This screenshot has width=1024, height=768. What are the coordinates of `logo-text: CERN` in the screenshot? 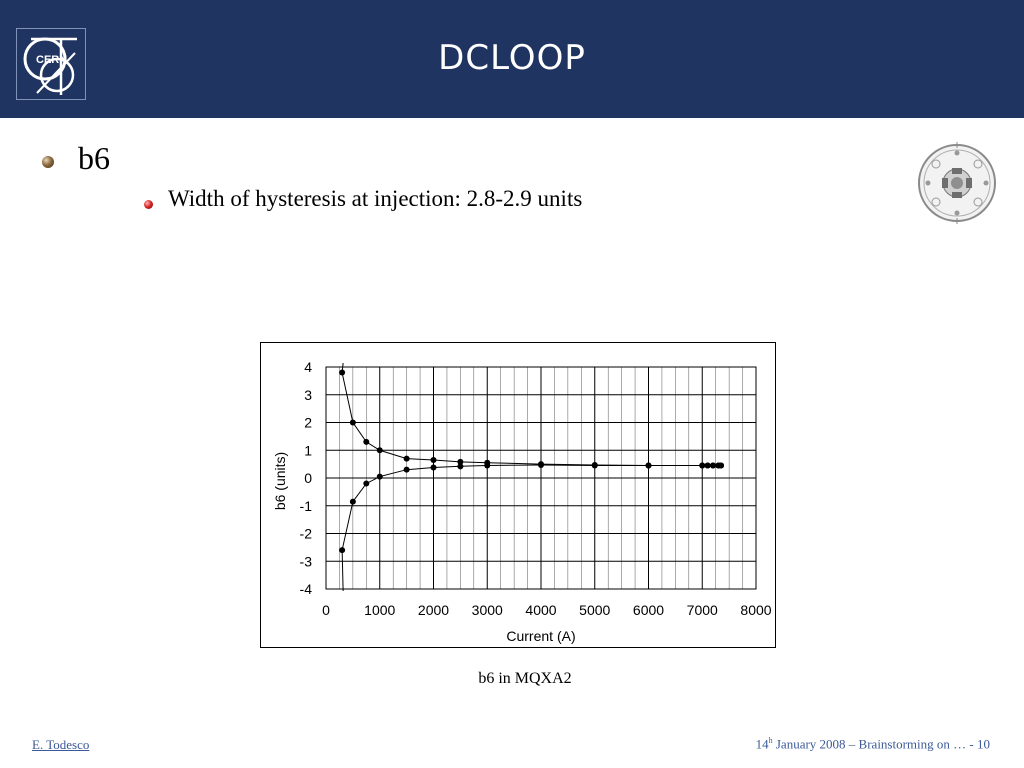 It's located at (51, 60).